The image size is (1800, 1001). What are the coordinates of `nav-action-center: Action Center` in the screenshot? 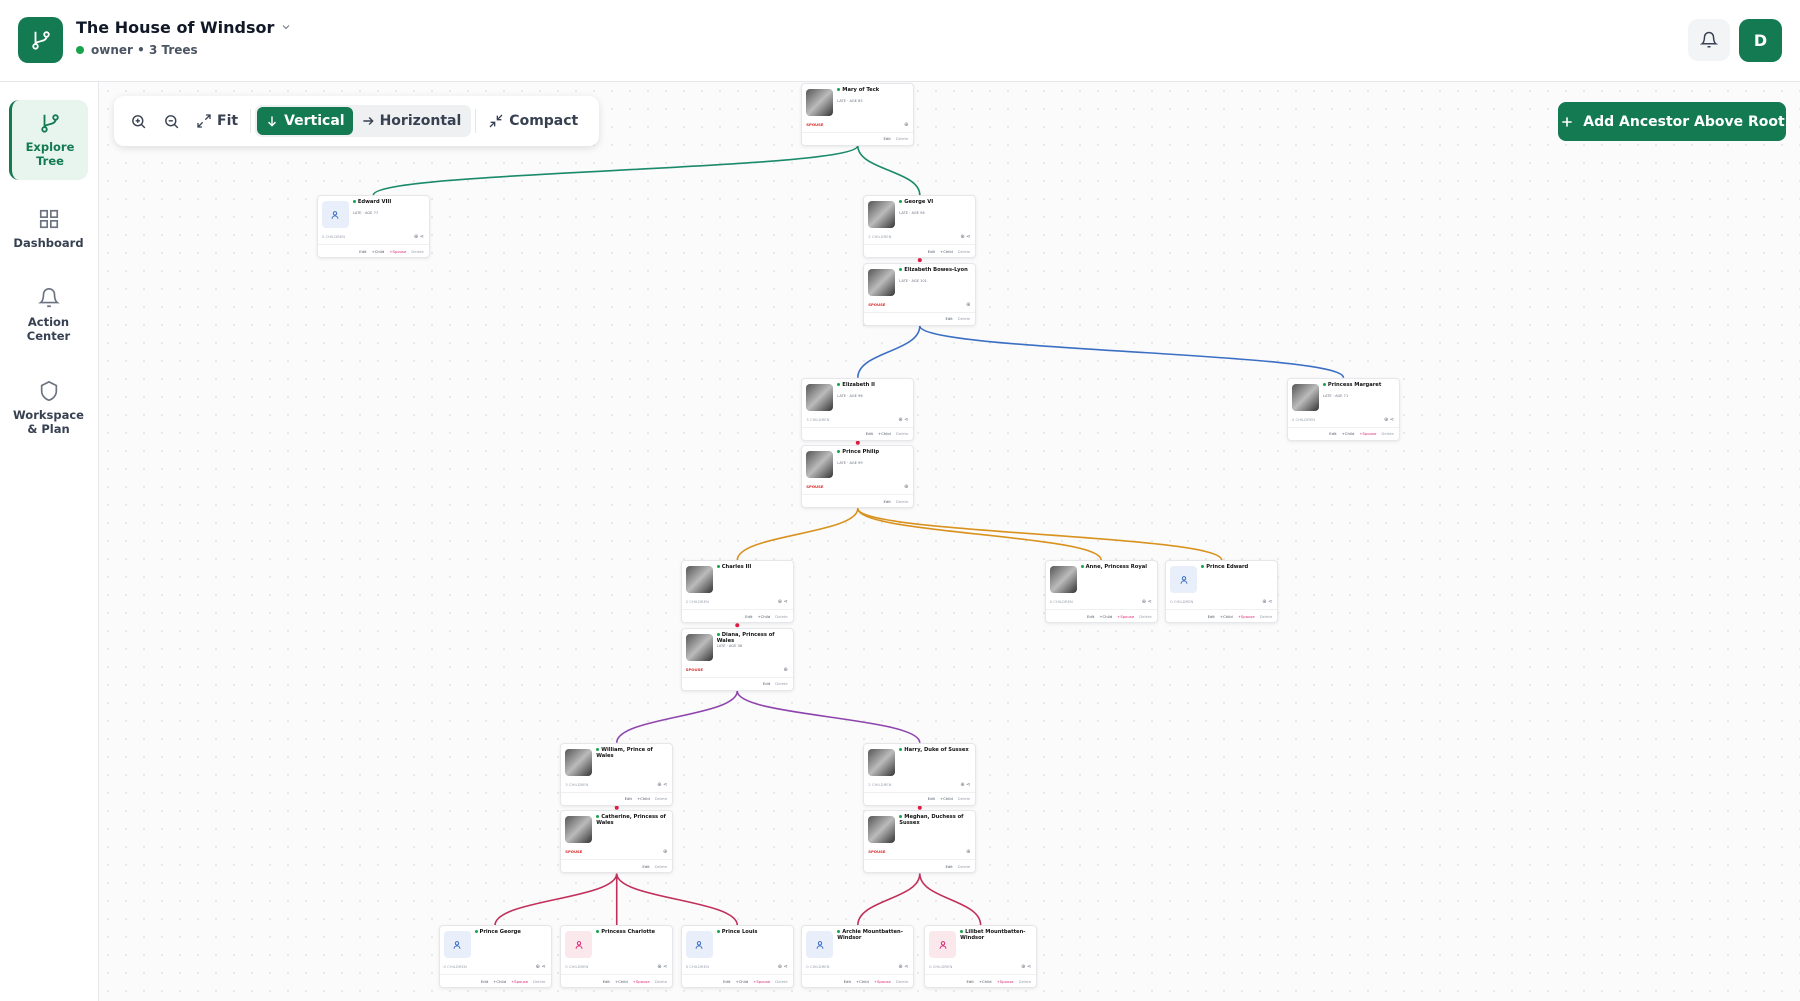 It's located at (48, 315).